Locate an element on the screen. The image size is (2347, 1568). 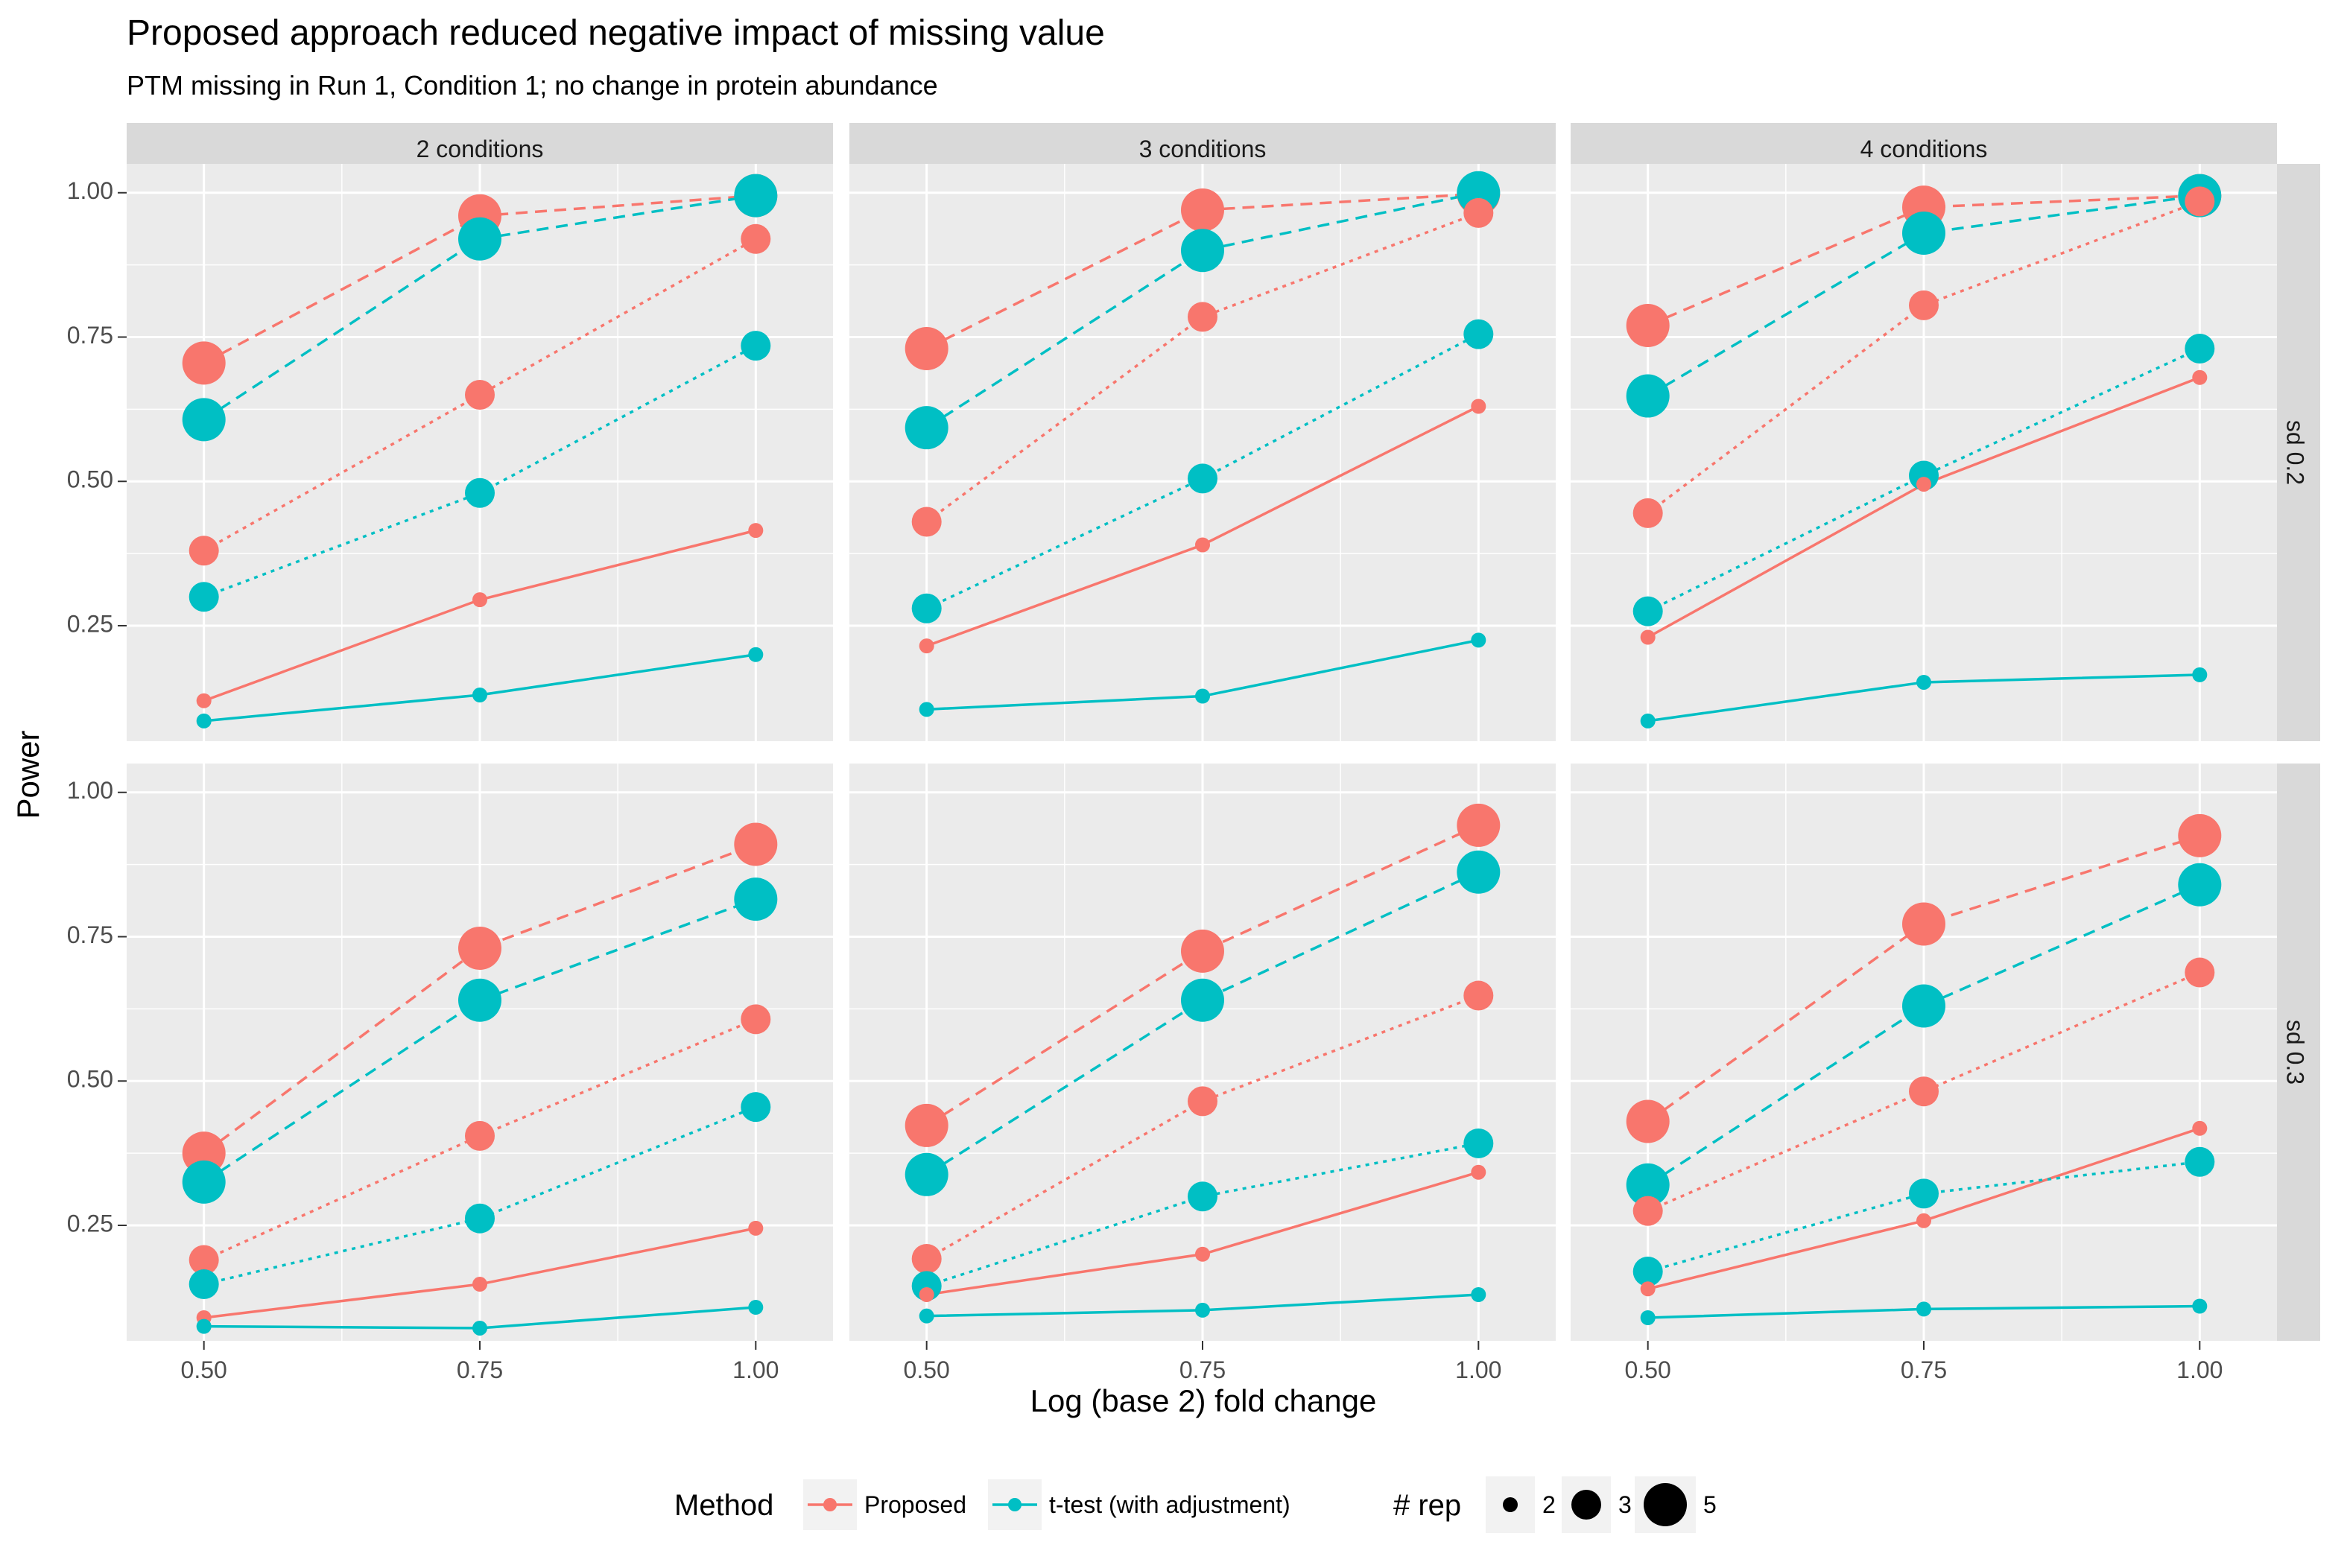
column-strip-label: 2 conditions is located at coordinates (480, 149).